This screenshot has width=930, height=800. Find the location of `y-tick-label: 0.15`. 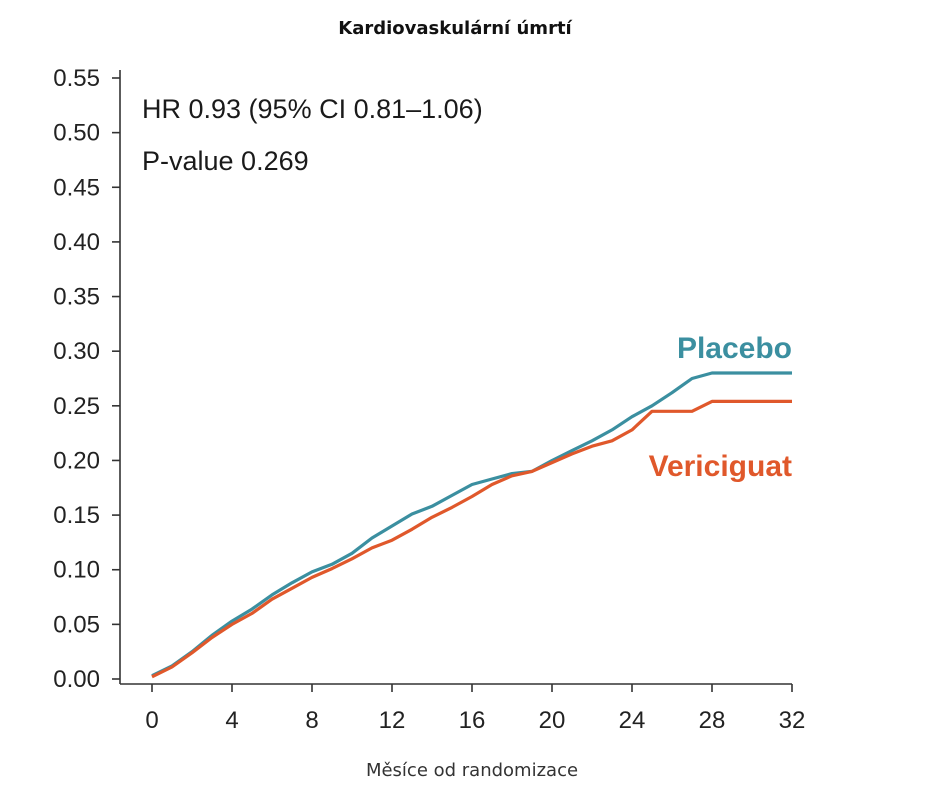

y-tick-label: 0.15 is located at coordinates (76, 515).